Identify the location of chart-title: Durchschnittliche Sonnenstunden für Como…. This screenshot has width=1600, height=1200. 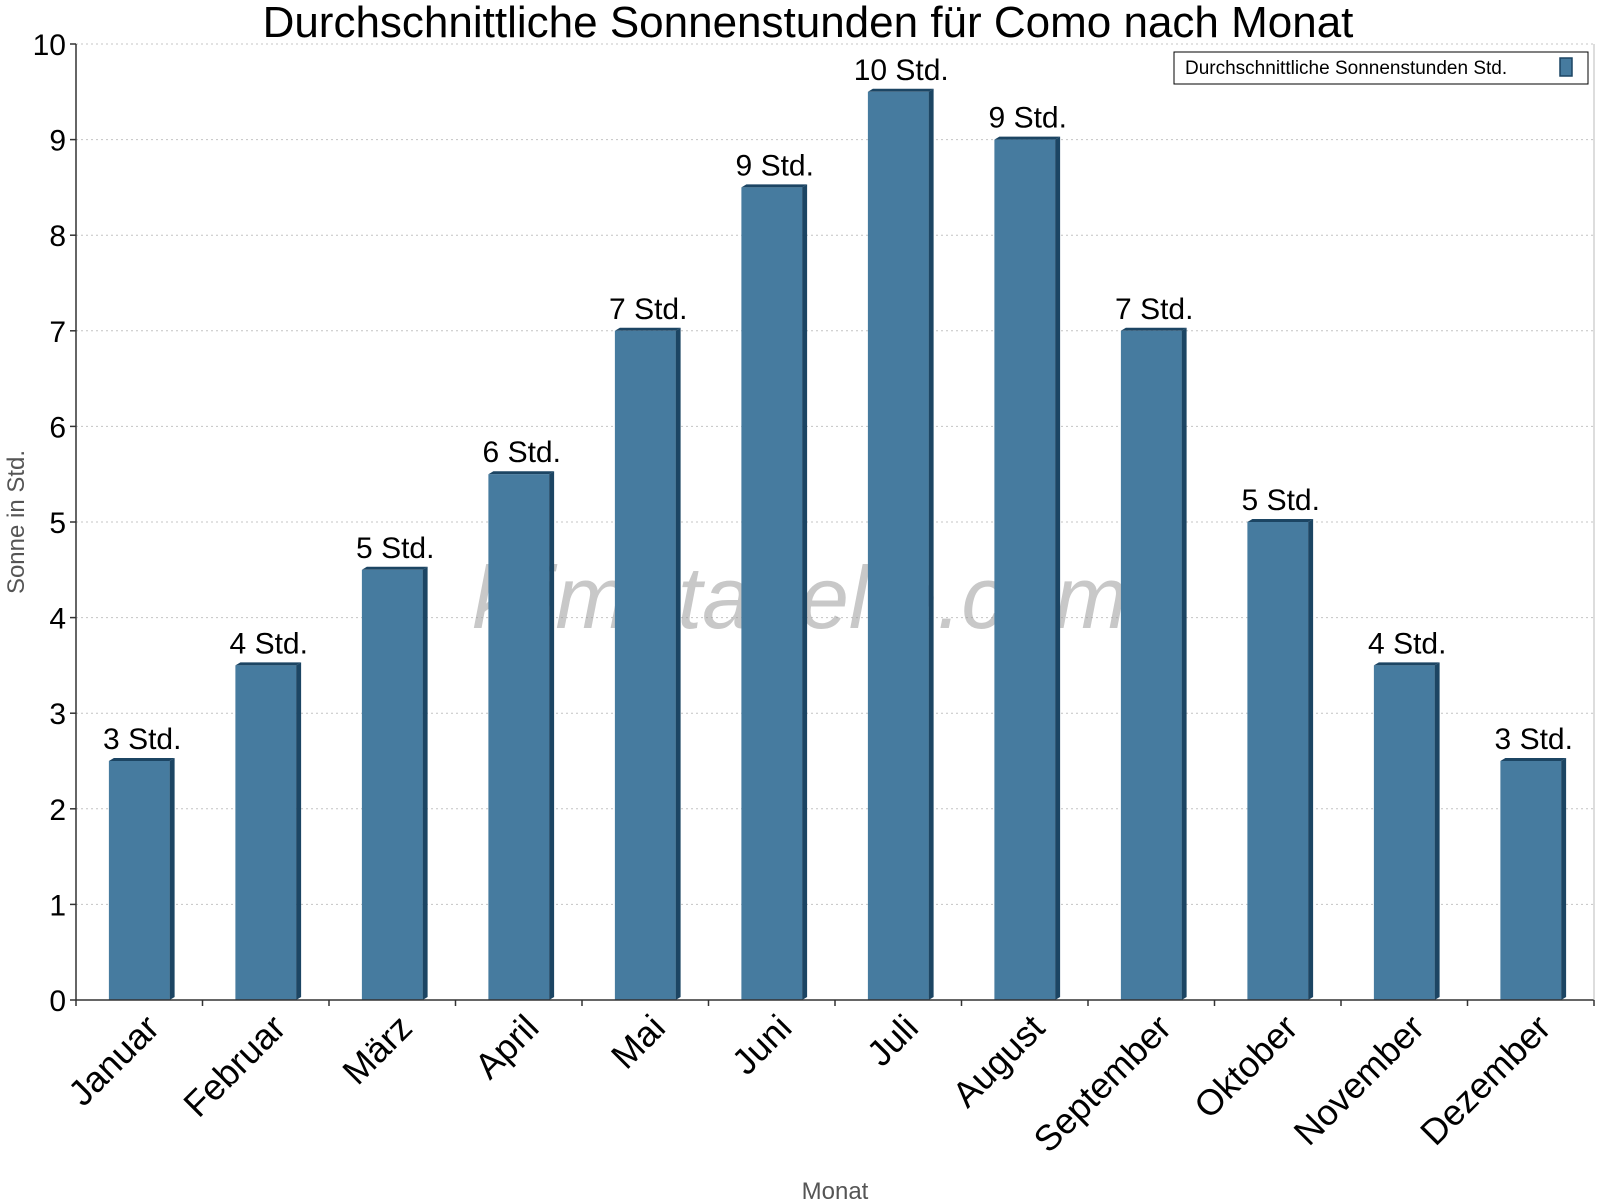
(808, 23).